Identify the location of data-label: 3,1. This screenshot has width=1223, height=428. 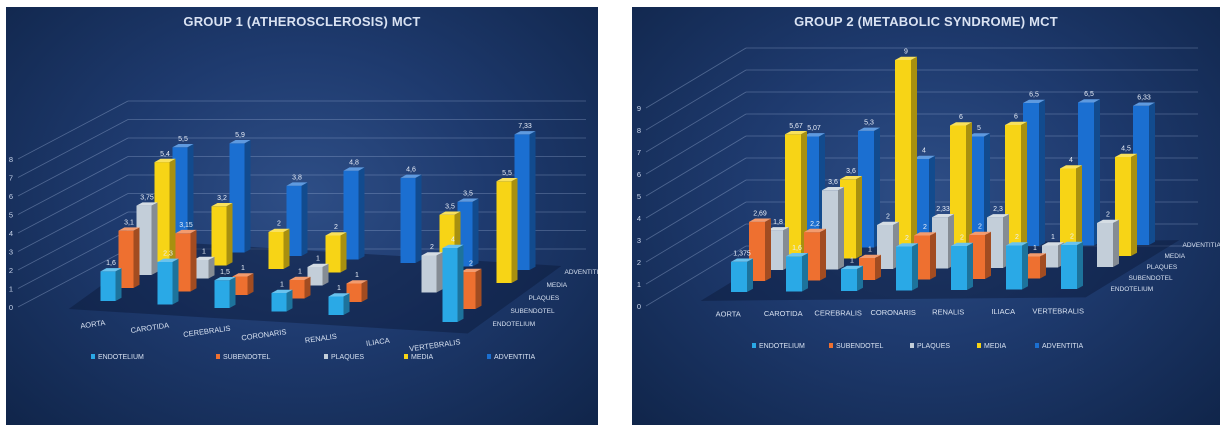
(129, 222).